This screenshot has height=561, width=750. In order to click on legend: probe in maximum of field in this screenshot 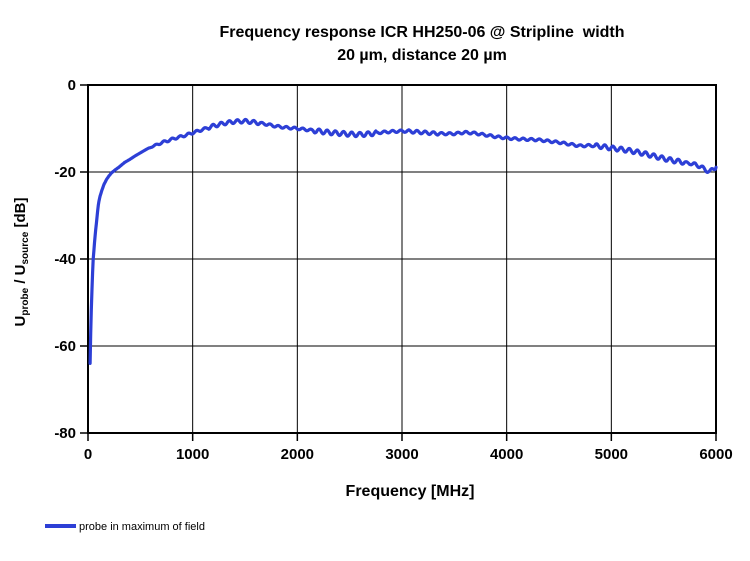, I will do `click(125, 527)`.